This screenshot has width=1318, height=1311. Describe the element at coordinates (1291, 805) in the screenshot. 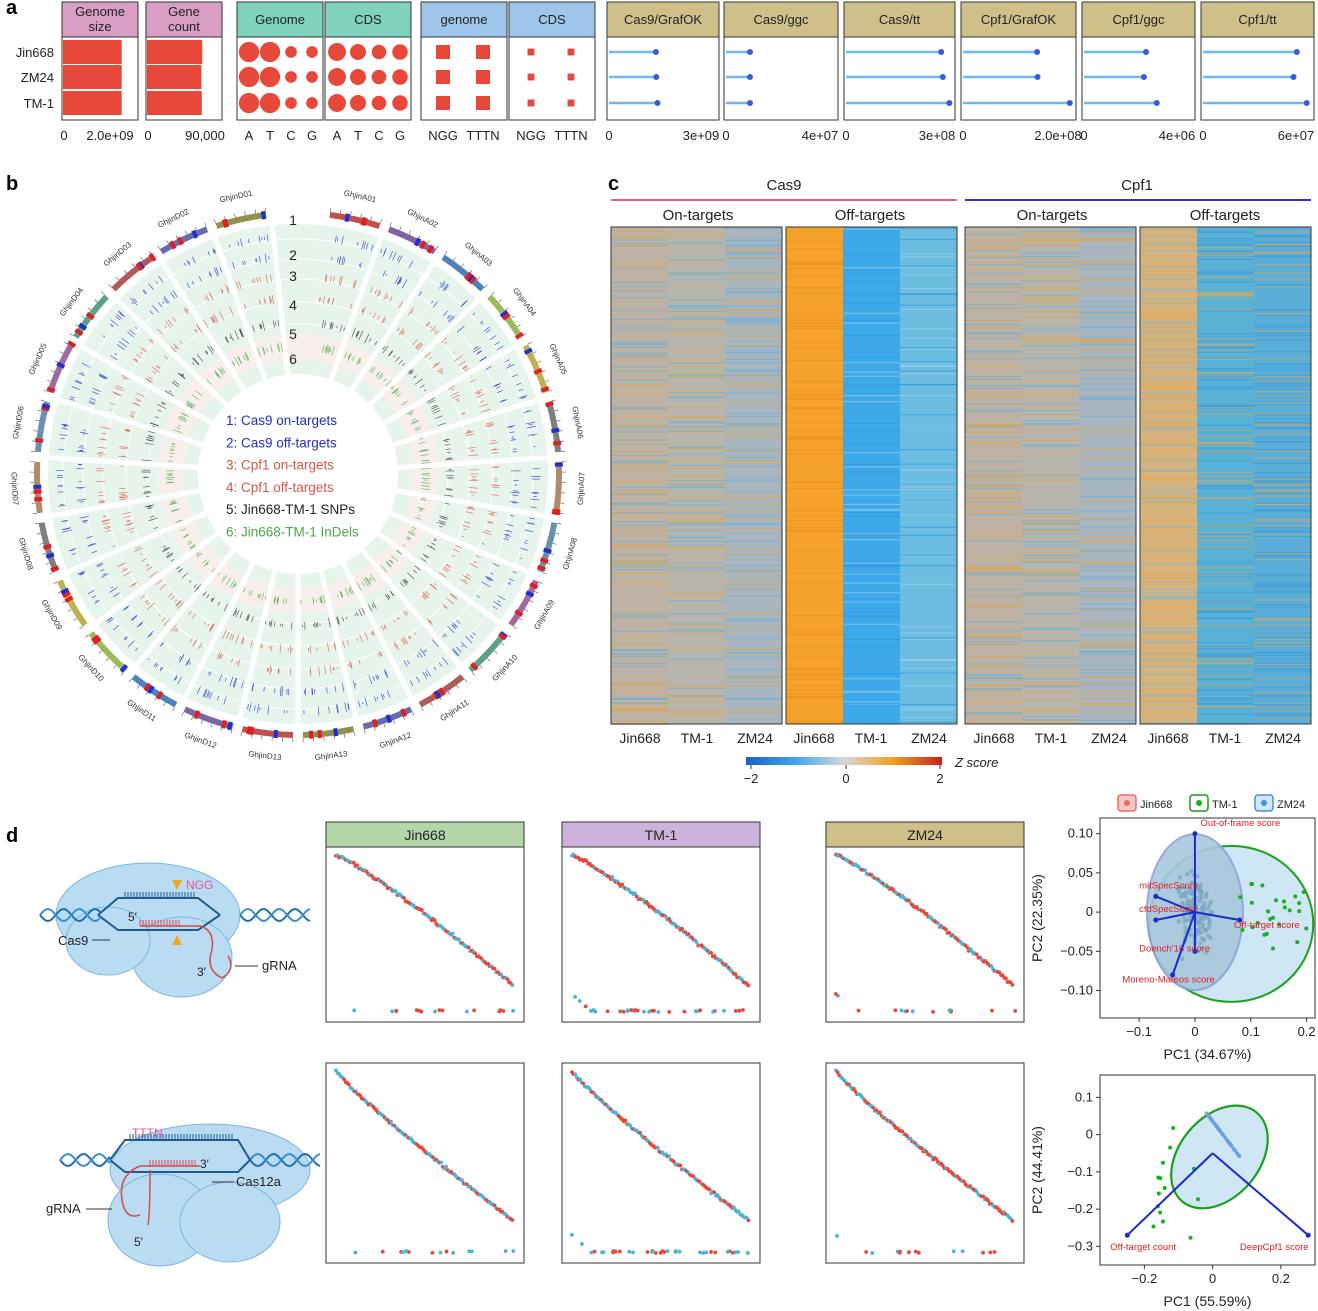

I see `pca-legend-ZM24: ZM24` at that location.